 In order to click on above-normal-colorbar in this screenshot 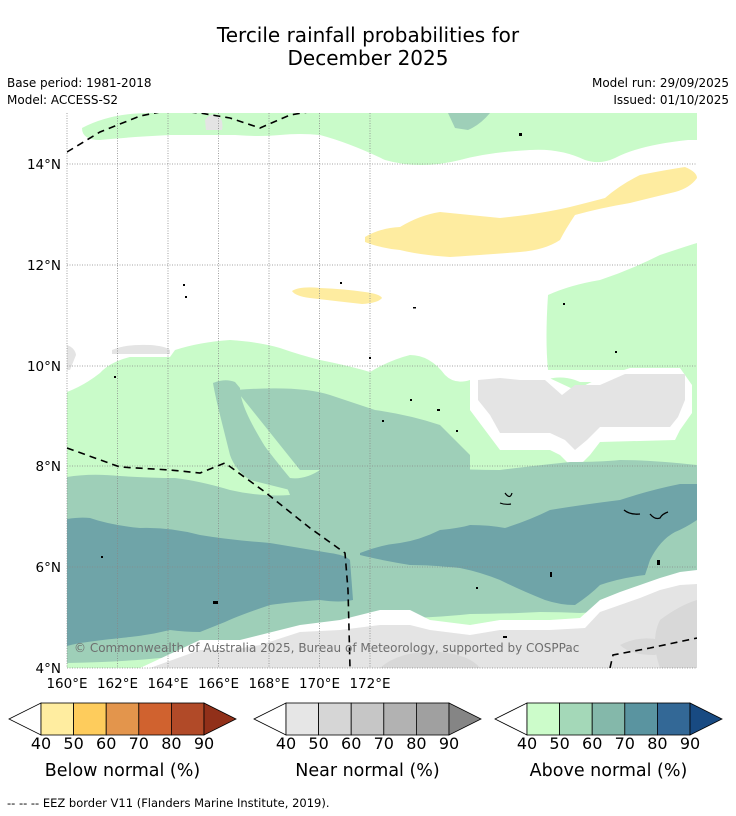, I will do `click(608, 719)`.